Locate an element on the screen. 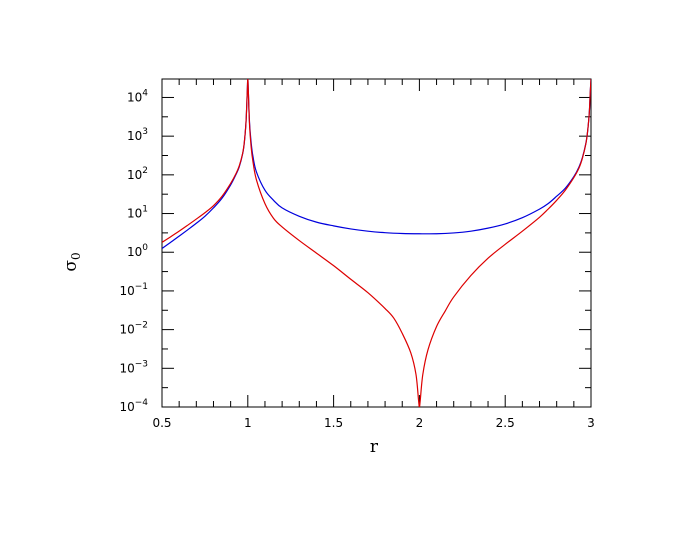 The image size is (692, 535). y-tick-label-exponent: 3 is located at coordinates (145, 132).